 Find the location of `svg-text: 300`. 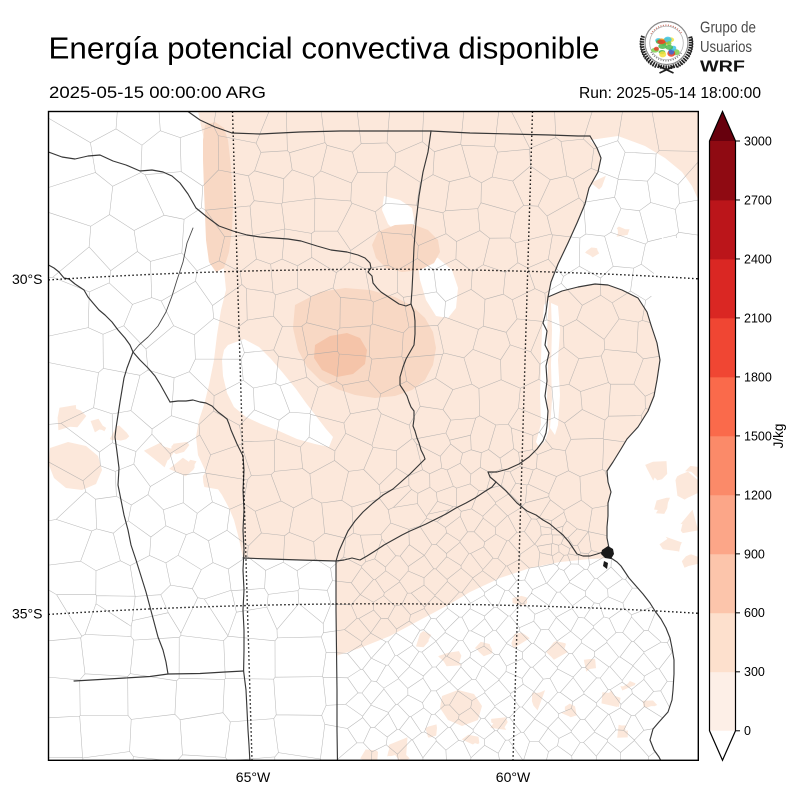

svg-text: 300 is located at coordinates (754, 672).